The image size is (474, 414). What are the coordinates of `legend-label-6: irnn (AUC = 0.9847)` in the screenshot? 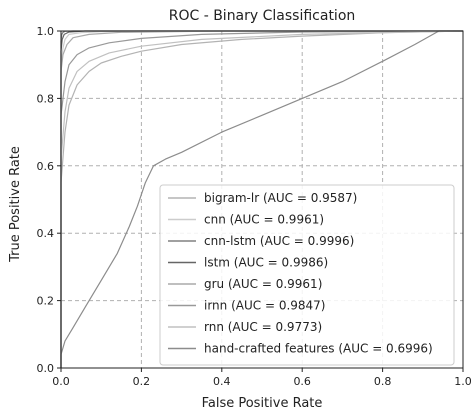 It's located at (265, 306).